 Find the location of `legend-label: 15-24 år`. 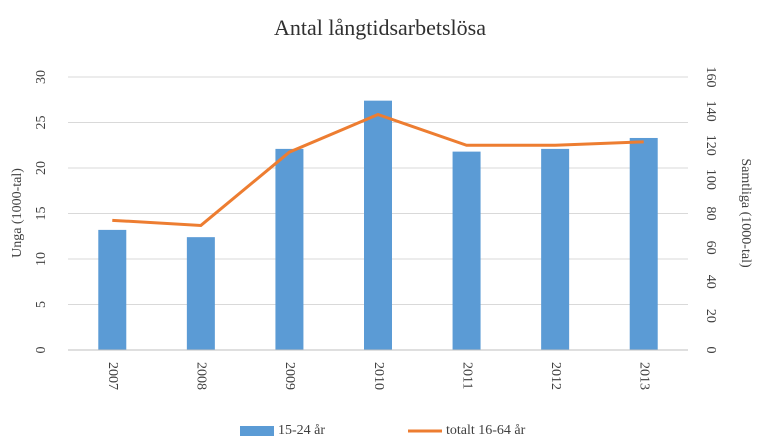

legend-label: 15-24 år is located at coordinates (301, 430).